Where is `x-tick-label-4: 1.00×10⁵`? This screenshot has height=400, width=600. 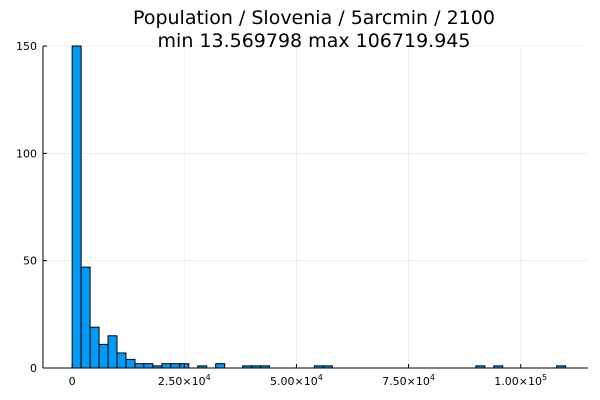
x-tick-label-4: 1.00×10⁵ is located at coordinates (520, 380).